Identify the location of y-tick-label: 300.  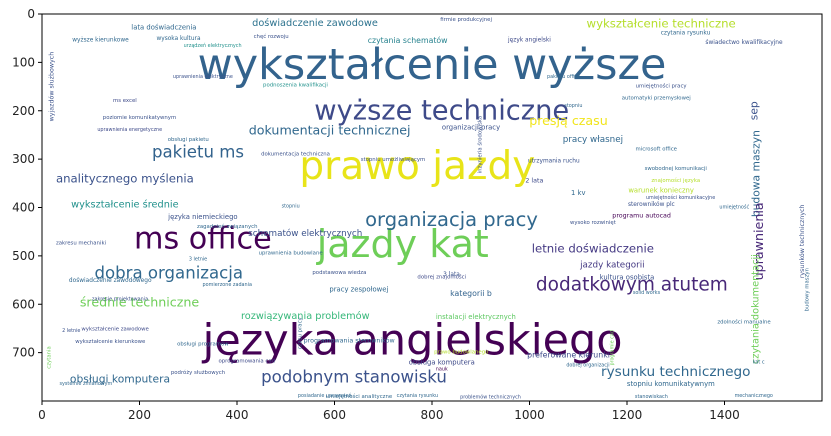
(23, 159).